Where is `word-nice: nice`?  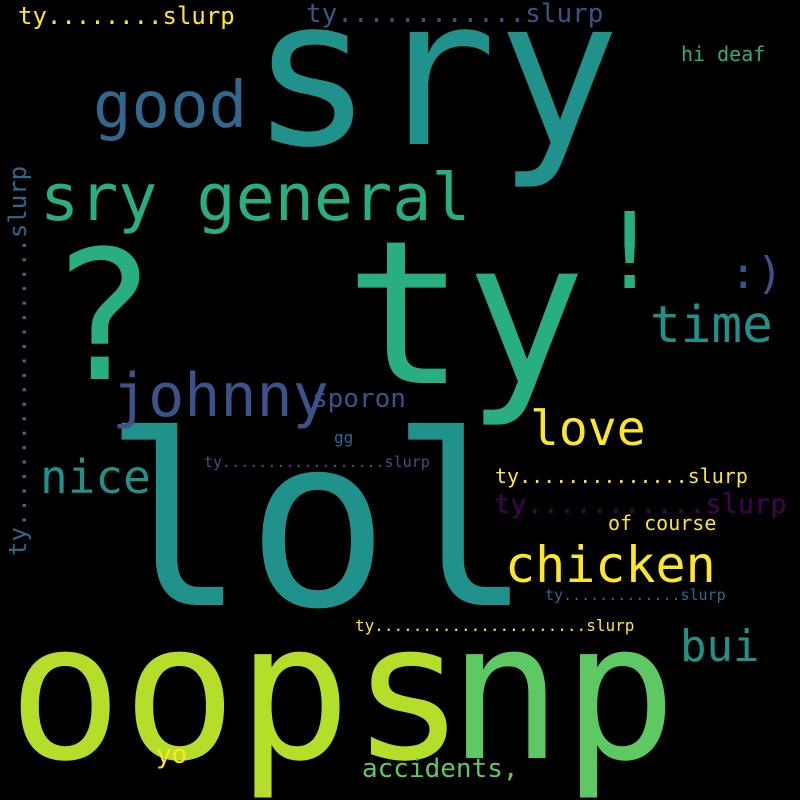 word-nice: nice is located at coordinates (95, 477).